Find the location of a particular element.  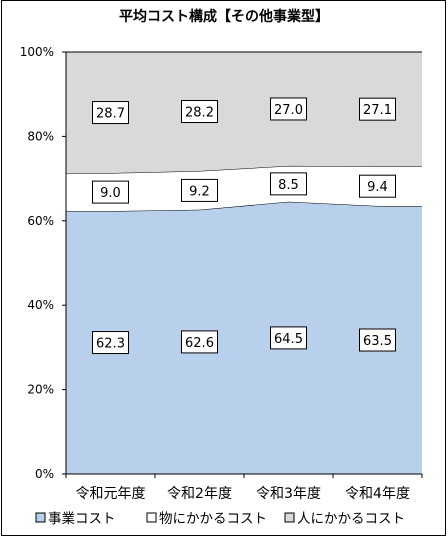

y-tick-label: 20% is located at coordinates (40, 390).